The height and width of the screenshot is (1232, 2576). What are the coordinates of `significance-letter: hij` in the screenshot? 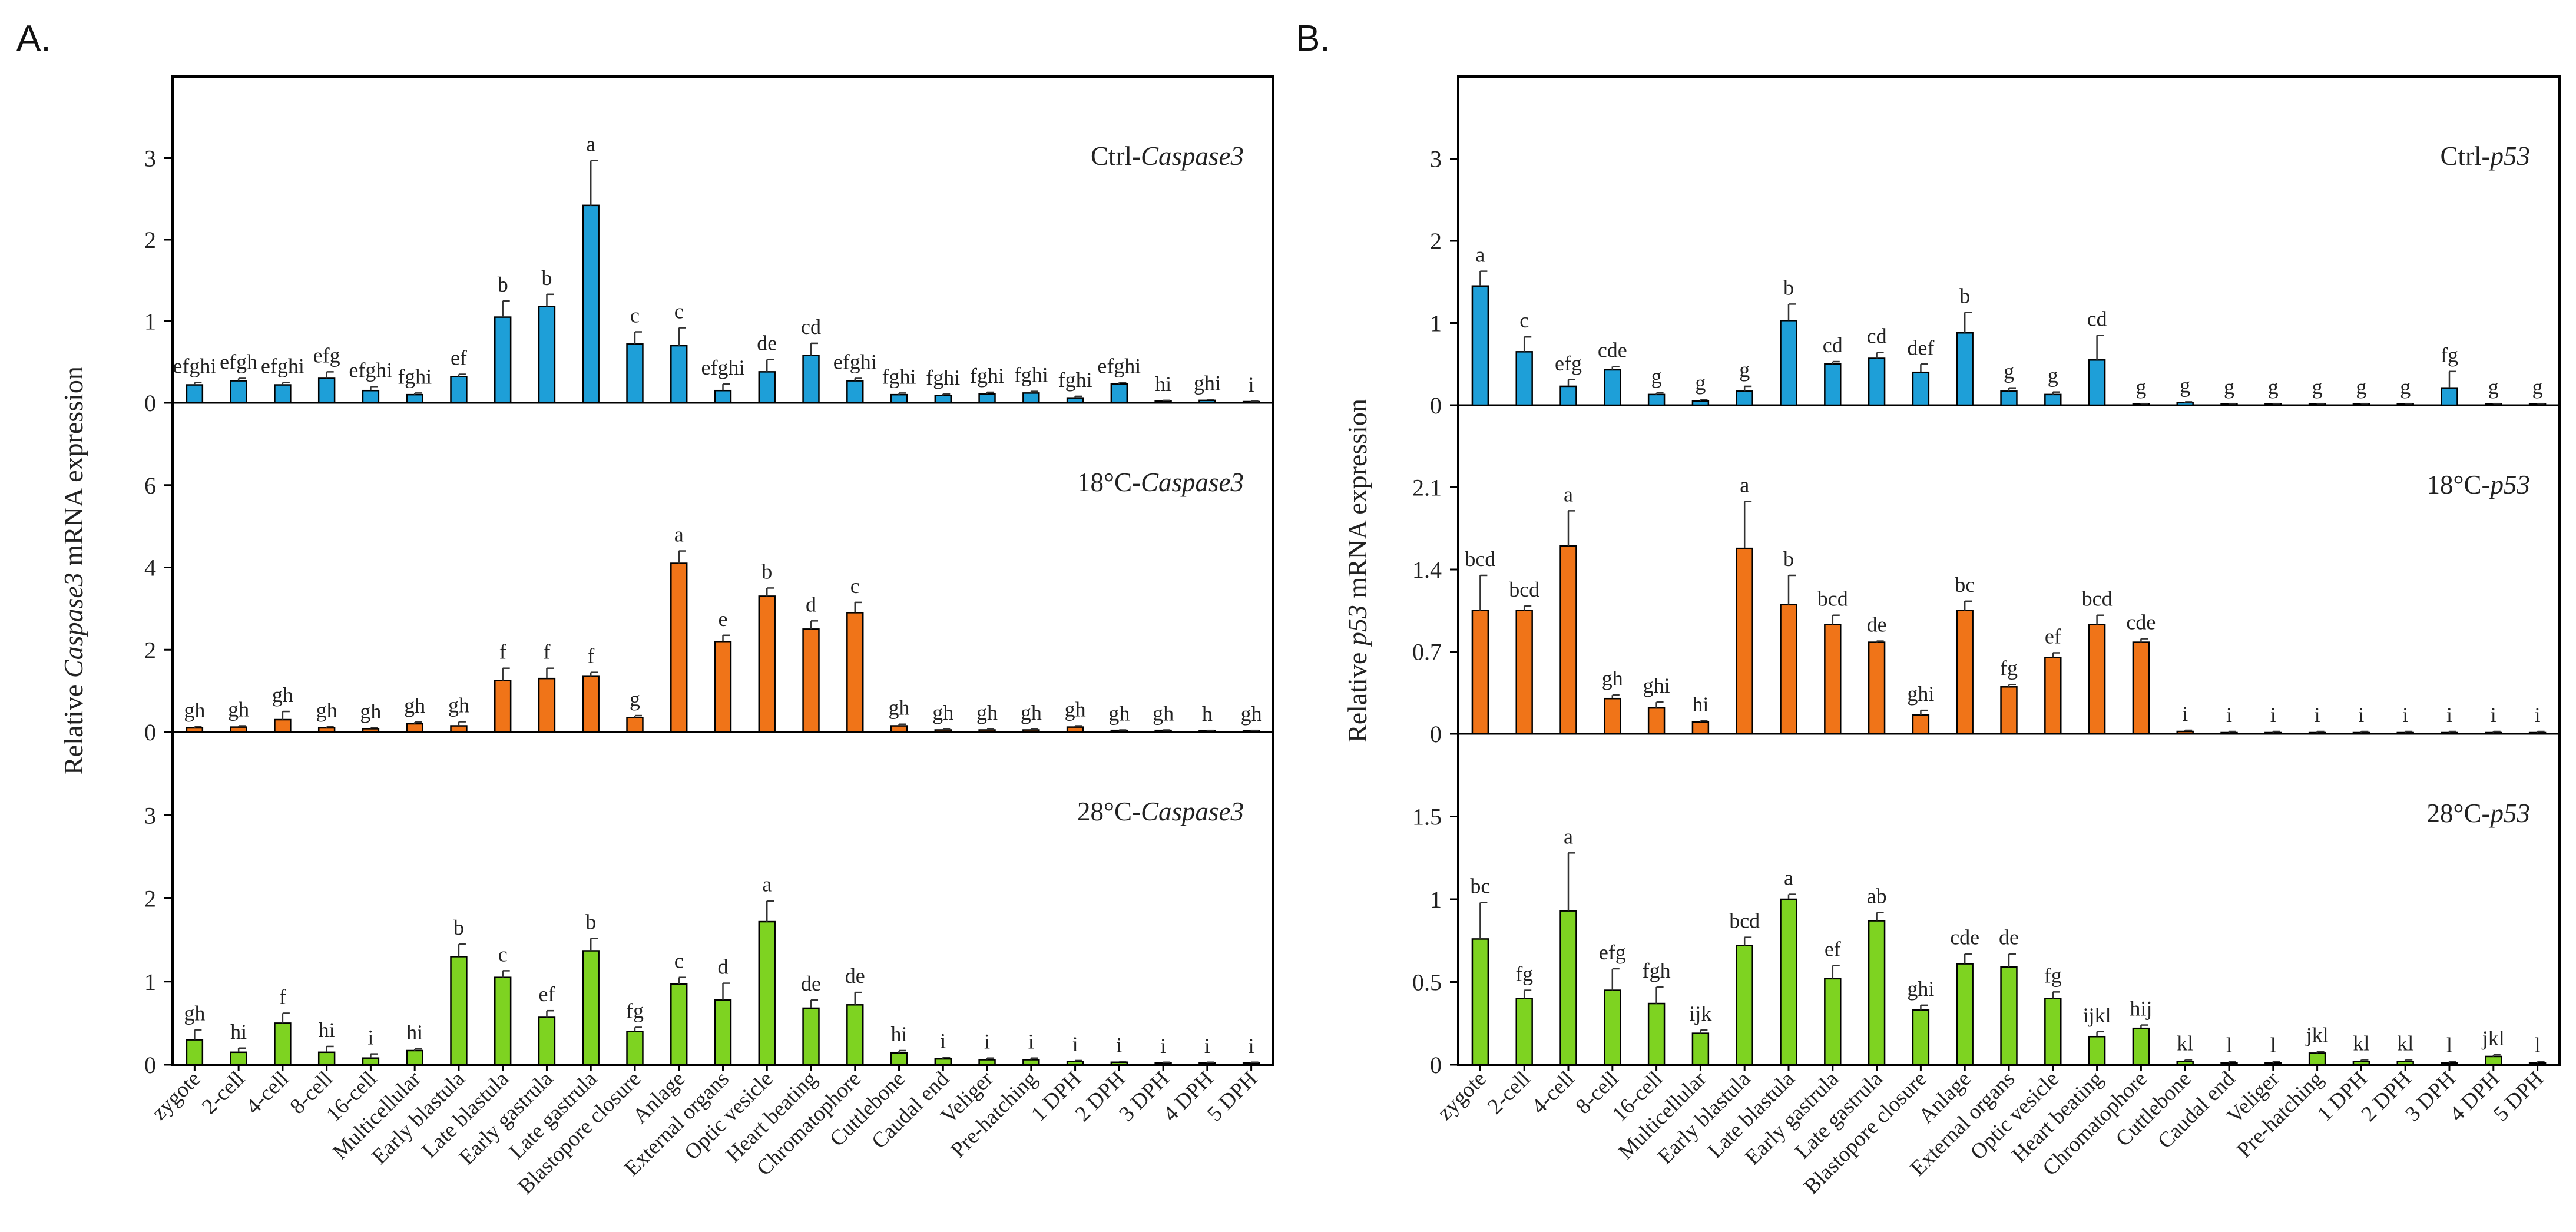 It's located at (2141, 1009).